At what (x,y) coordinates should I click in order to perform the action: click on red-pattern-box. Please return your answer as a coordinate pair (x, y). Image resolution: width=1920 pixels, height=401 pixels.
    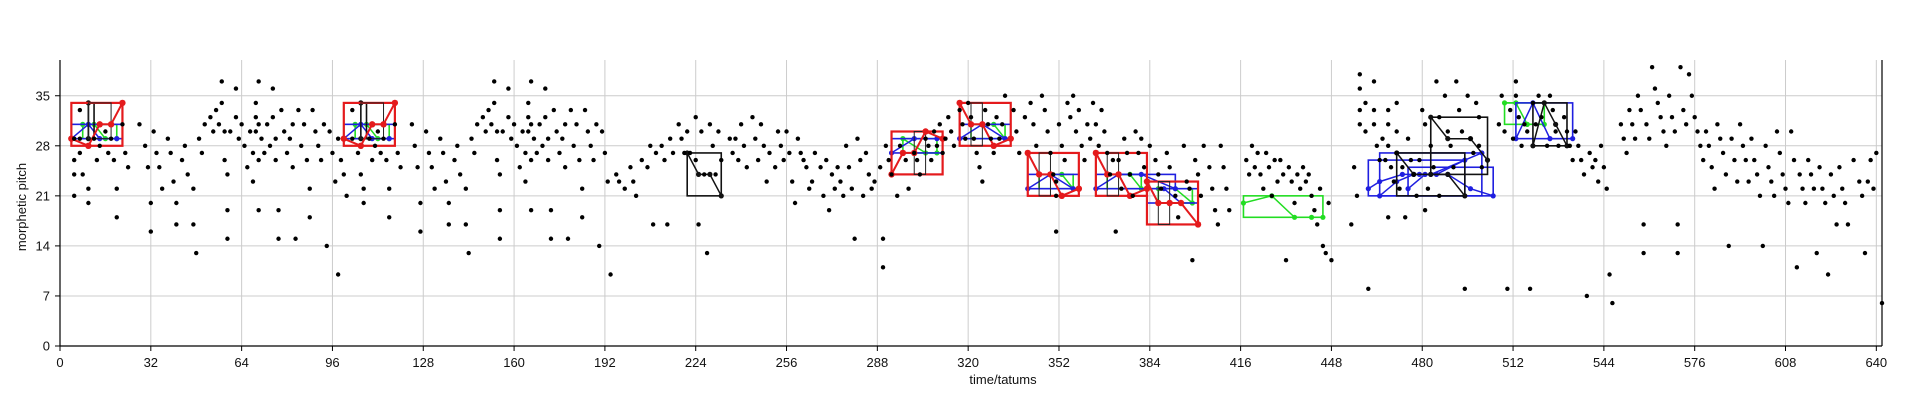
    Looking at the image, I should click on (1172, 203).